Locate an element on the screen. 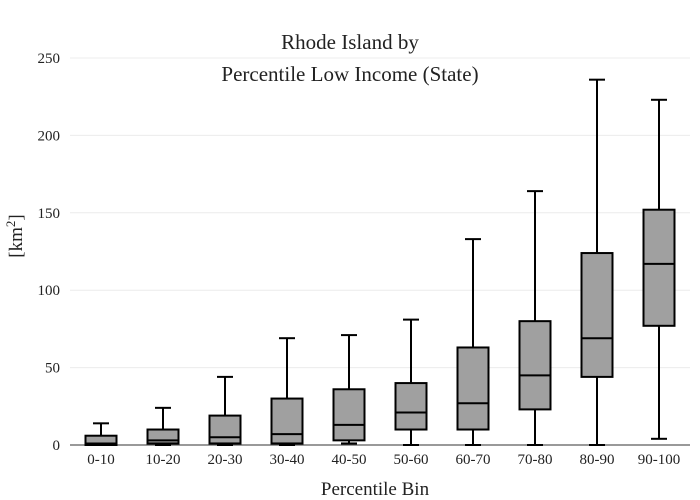 This screenshot has height=500, width=700. y-tick-label: 150 is located at coordinates (49, 214).